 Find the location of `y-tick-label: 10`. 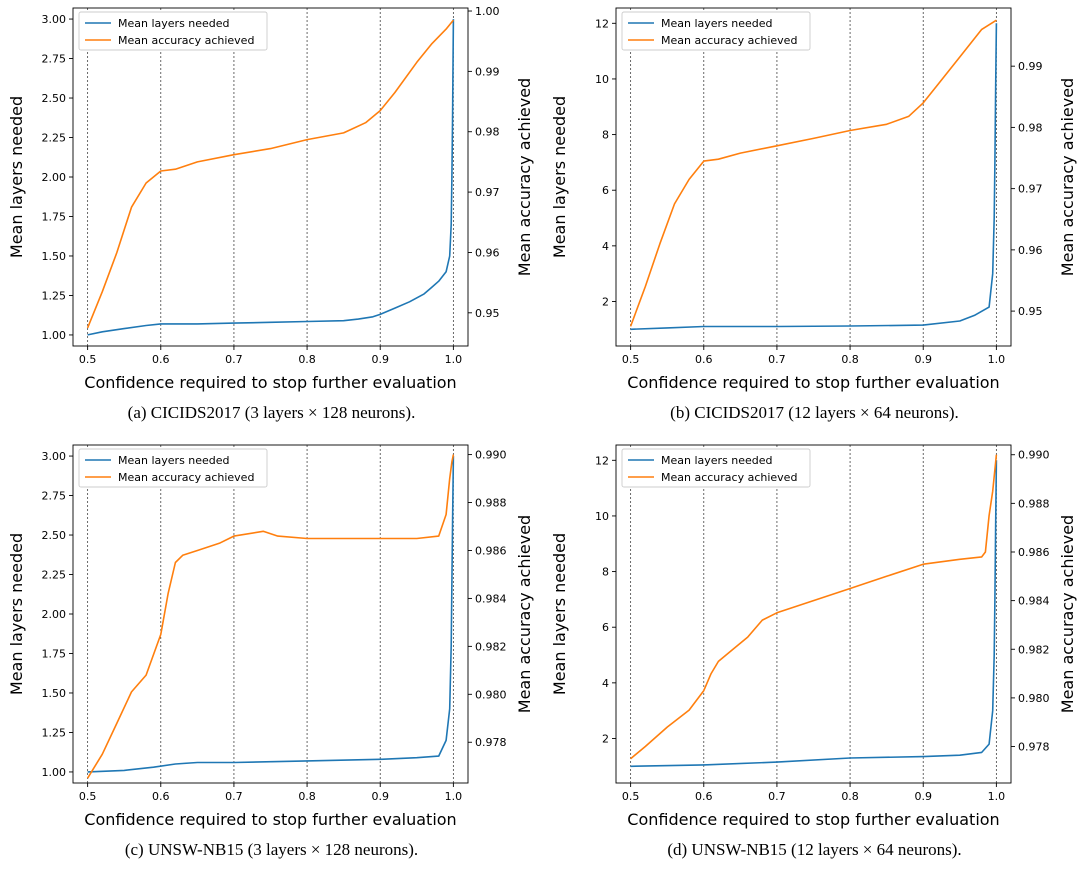

y-tick-label: 10 is located at coordinates (602, 79).